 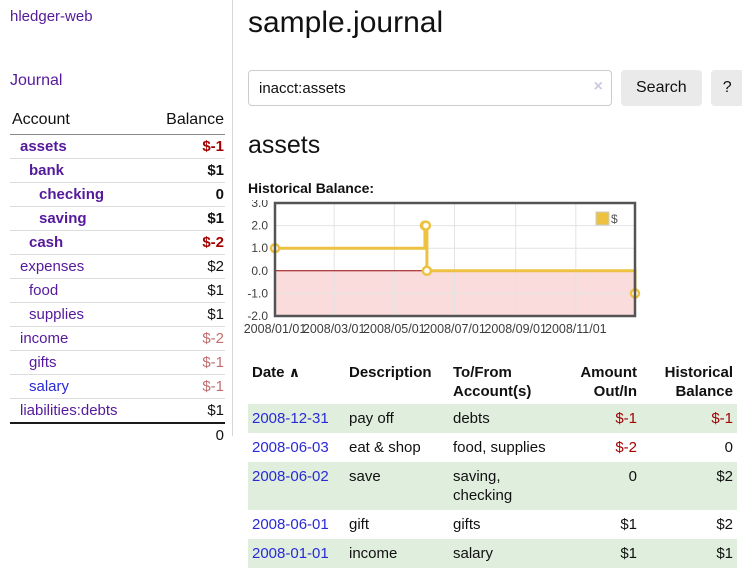 What do you see at coordinates (698, 382) in the screenshot?
I see `register-header-balance: Historical Balance` at bounding box center [698, 382].